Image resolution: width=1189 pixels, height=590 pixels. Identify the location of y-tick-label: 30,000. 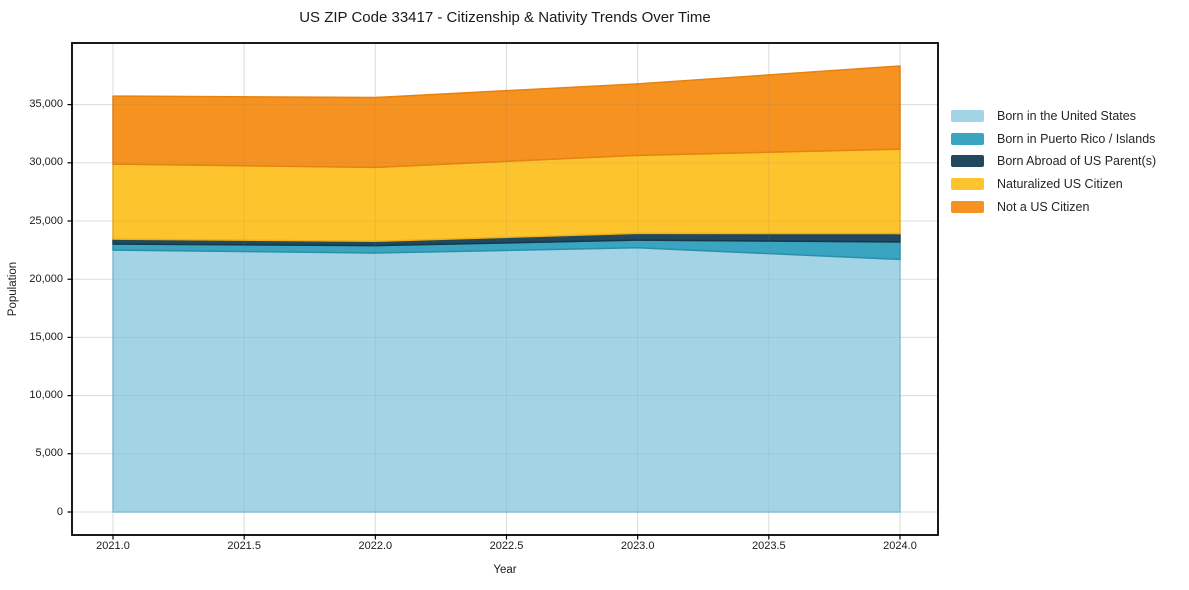
(46, 162).